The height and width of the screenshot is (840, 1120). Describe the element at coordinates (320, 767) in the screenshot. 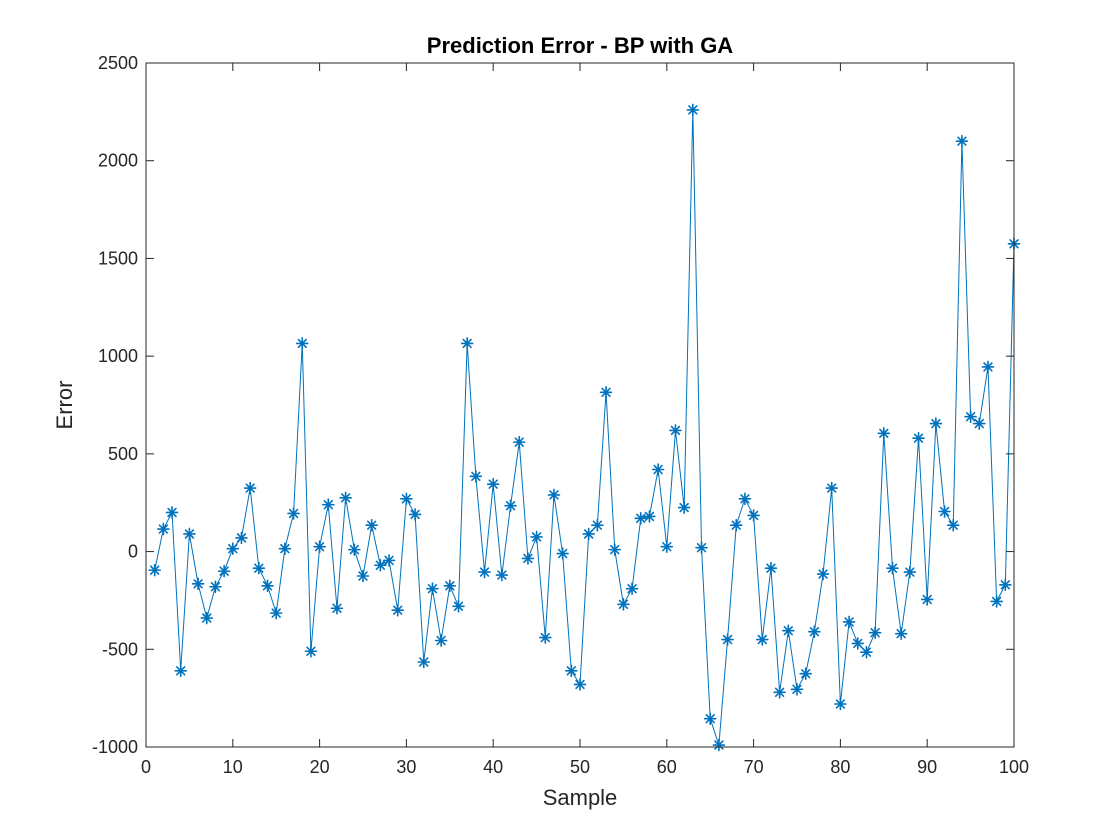

I see `x-tick-label: 20` at that location.